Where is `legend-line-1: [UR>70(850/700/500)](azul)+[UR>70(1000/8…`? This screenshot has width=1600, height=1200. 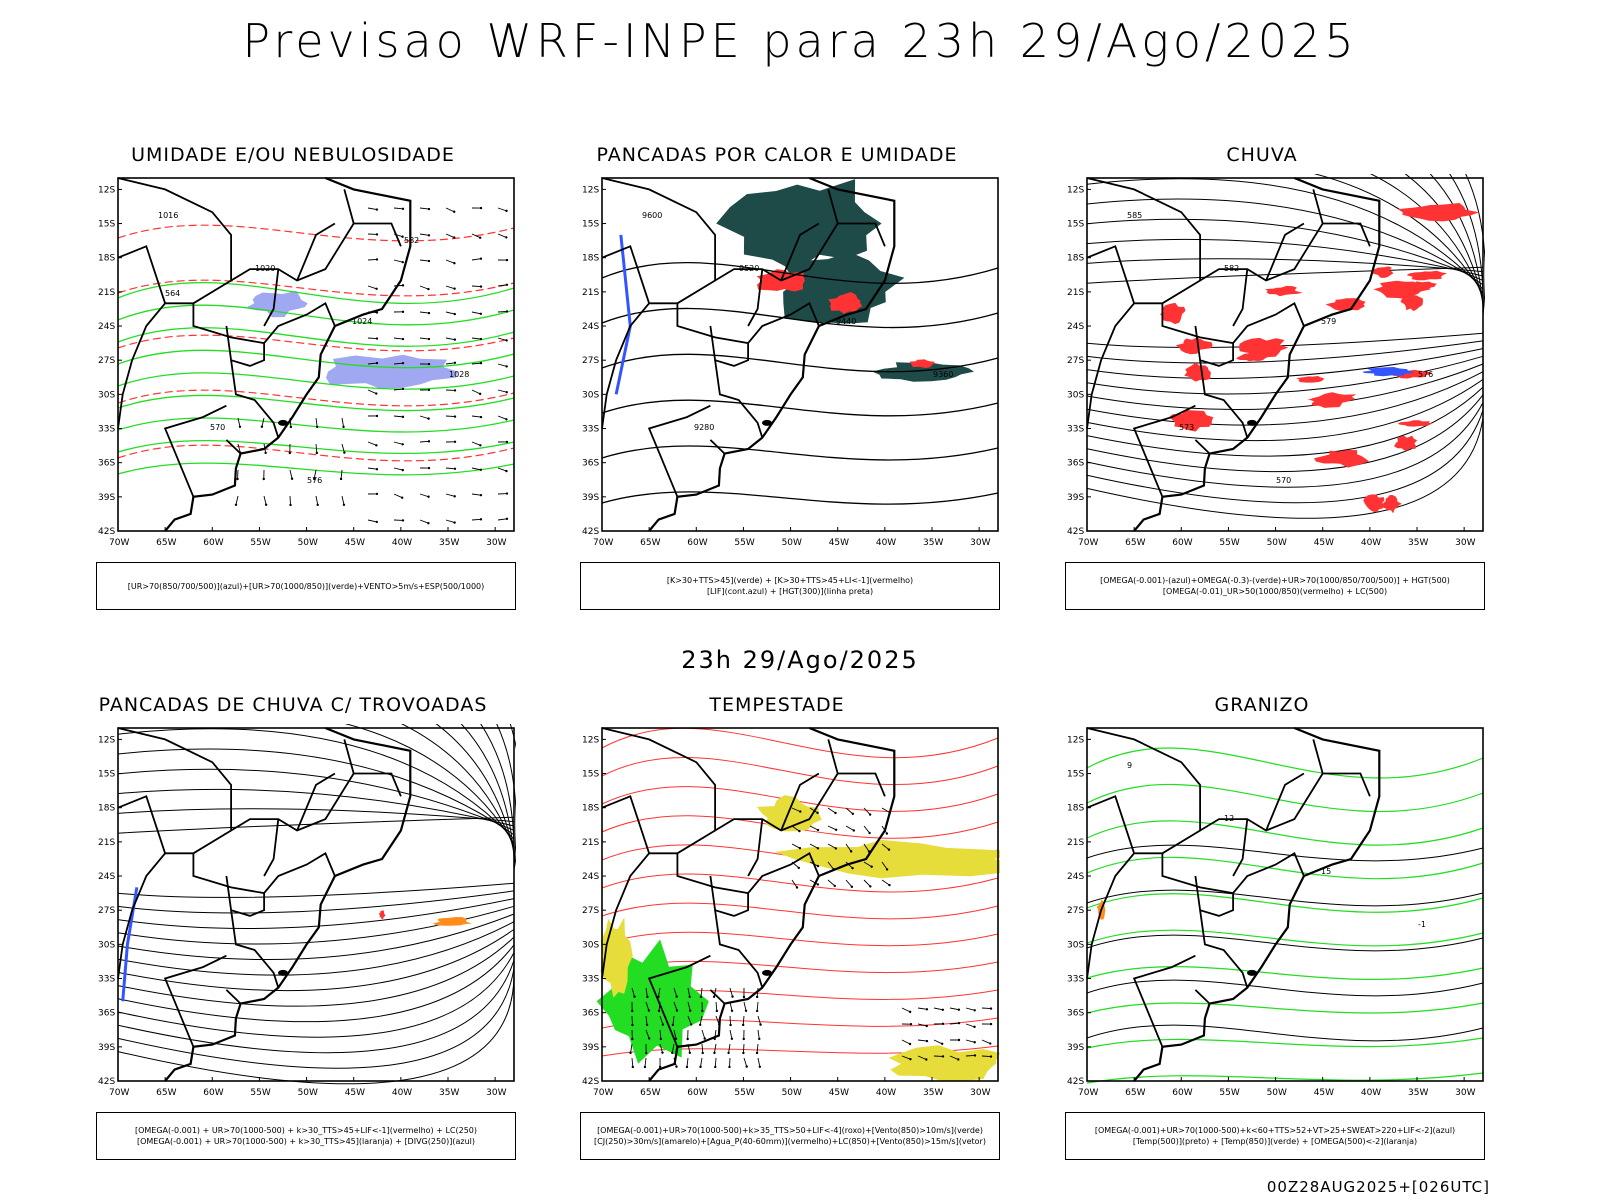
legend-line-1: [UR>70(850/700/500)](azul)+[UR>70(1000/8… is located at coordinates (306, 586).